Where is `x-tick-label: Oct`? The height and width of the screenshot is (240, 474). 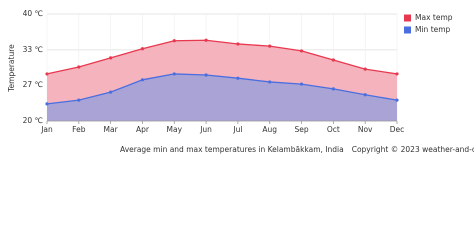 x-tick-label: Oct is located at coordinates (333, 129).